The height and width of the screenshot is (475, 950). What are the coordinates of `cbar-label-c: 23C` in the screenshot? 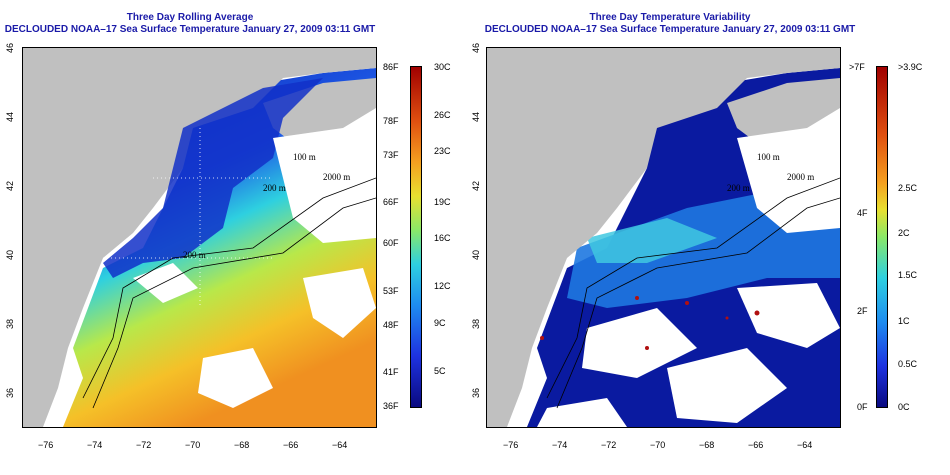 It's located at (442, 151).